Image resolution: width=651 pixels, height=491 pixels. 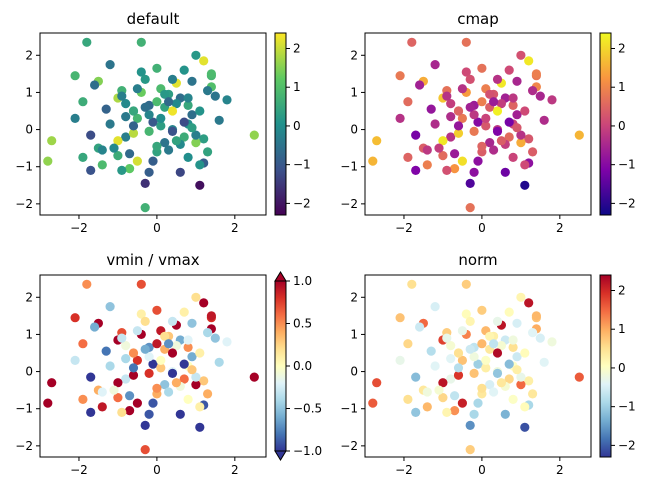 What do you see at coordinates (617, 124) in the screenshot?
I see `colorbar-cmap: −2 −1 0 1 2` at bounding box center [617, 124].